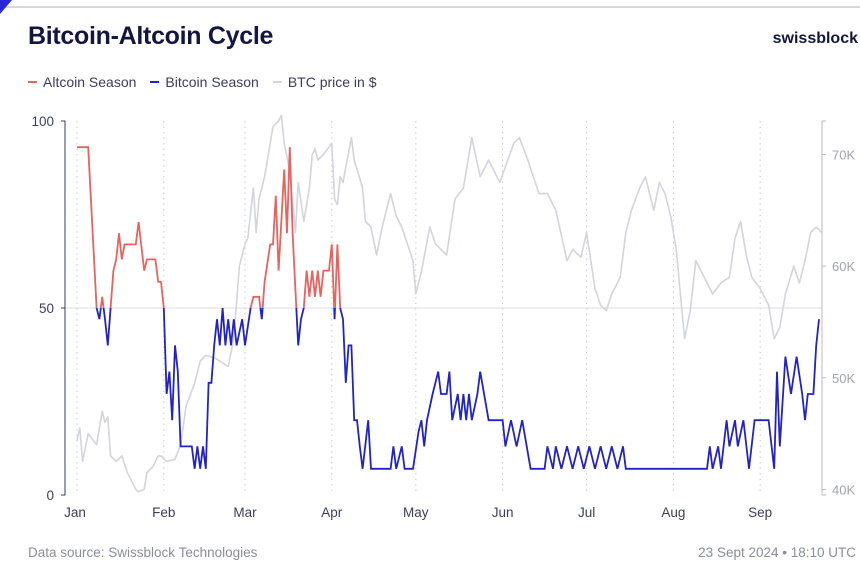  What do you see at coordinates (75, 512) in the screenshot?
I see `x-tick-label: Jan` at bounding box center [75, 512].